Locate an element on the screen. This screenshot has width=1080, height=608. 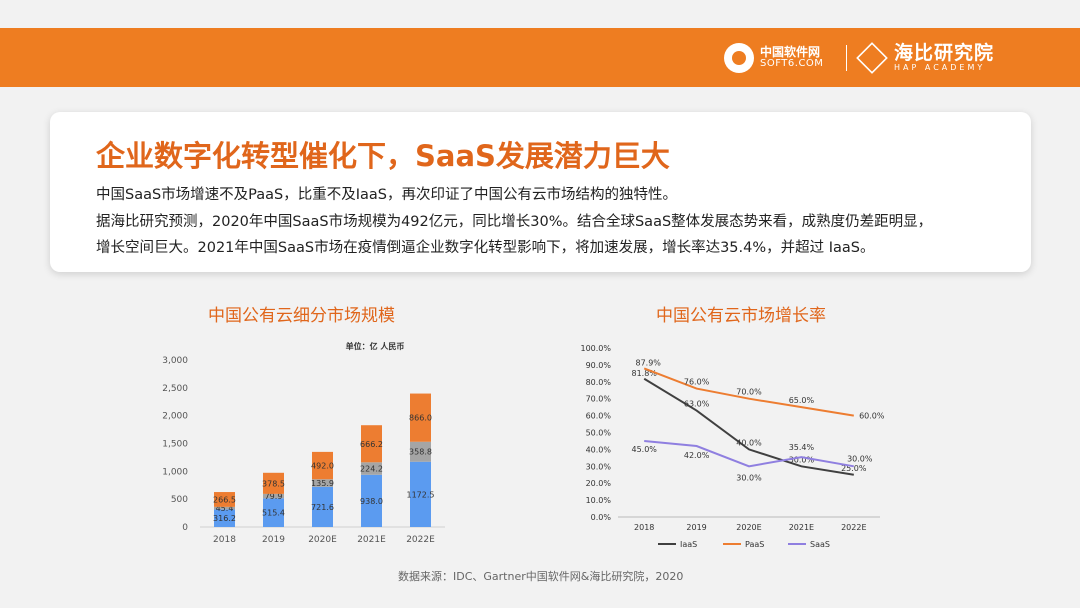
point-value-label: 60.0% is located at coordinates (872, 416).